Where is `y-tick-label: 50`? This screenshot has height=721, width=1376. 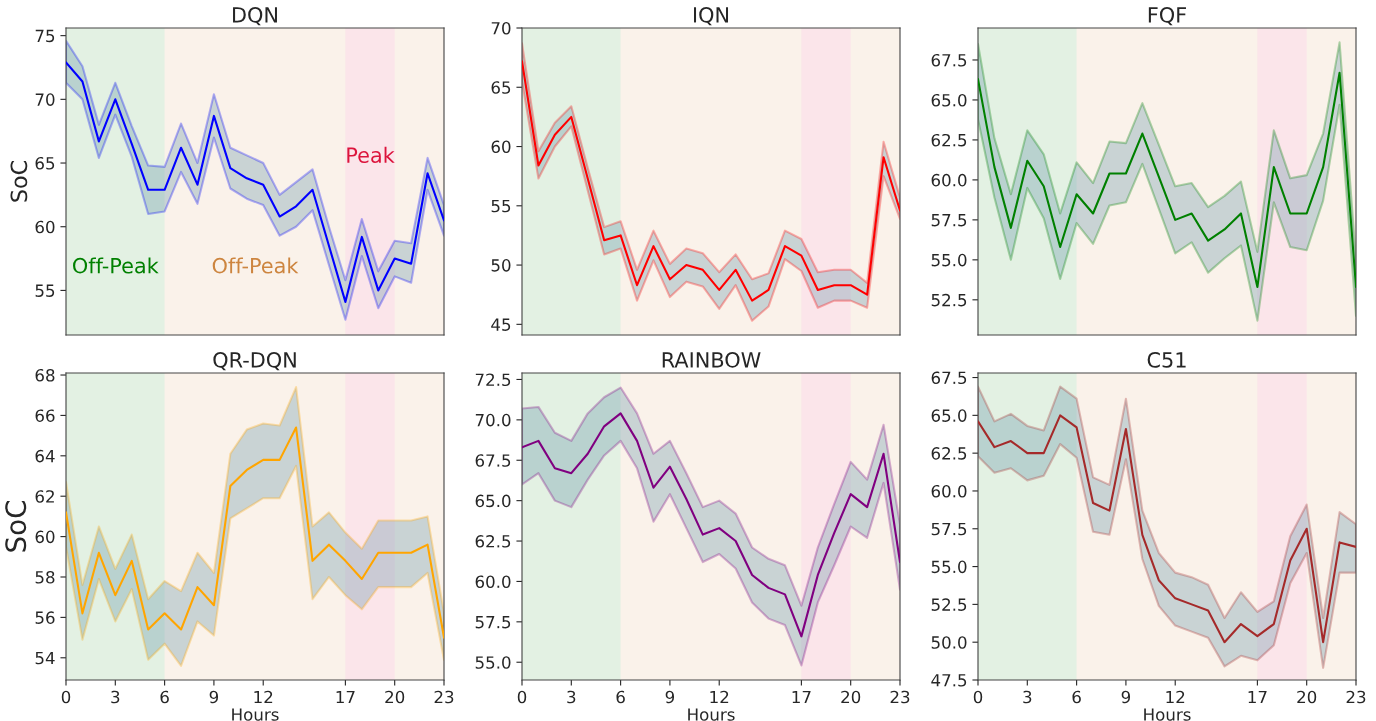
y-tick-label: 50 is located at coordinates (501, 265).